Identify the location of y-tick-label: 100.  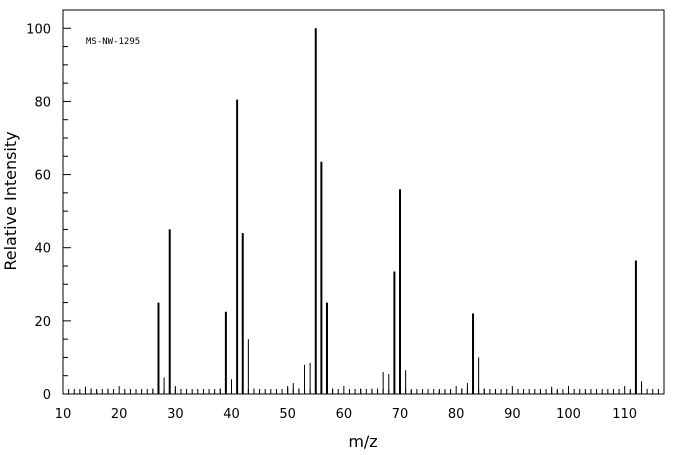
(38, 29).